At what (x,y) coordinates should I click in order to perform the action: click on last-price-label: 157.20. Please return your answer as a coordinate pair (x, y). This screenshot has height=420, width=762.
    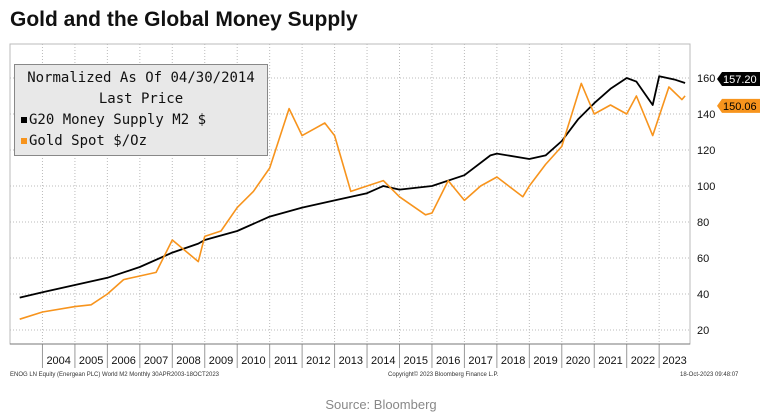
    Looking at the image, I should click on (740, 80).